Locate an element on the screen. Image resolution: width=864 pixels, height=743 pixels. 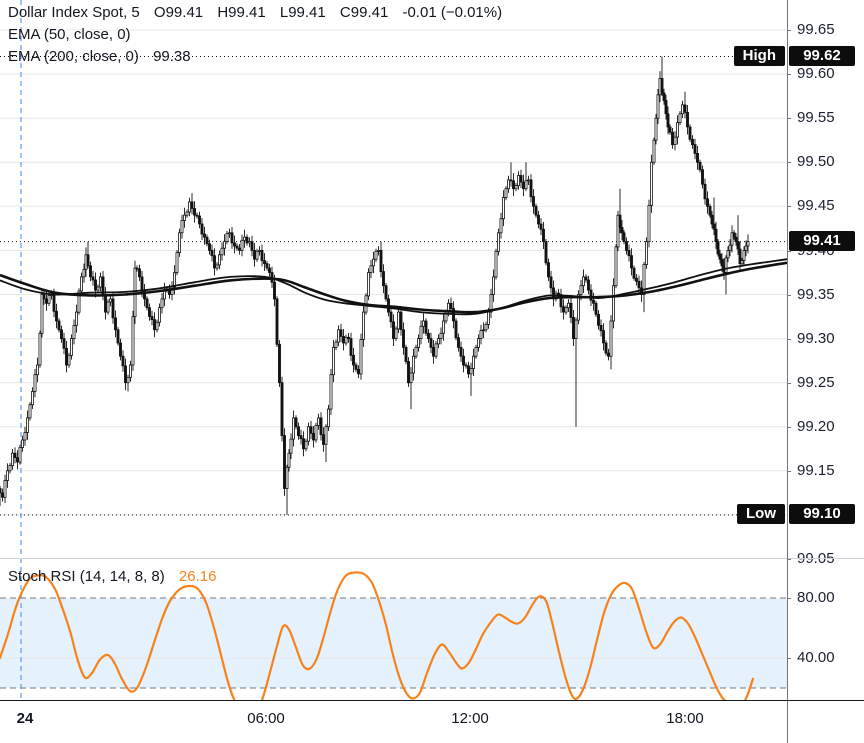
legend-ema200-row: EMA (200, close, 0) 99.38 is located at coordinates (255, 57).